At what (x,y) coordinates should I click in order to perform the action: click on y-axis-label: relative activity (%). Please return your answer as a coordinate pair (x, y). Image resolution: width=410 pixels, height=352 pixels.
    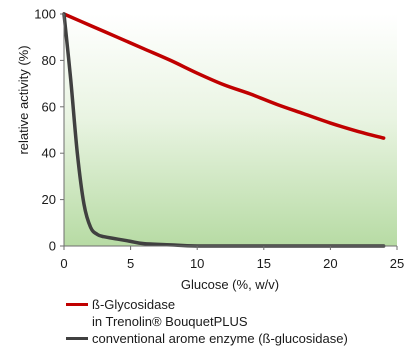
    Looking at the image, I should click on (23, 99).